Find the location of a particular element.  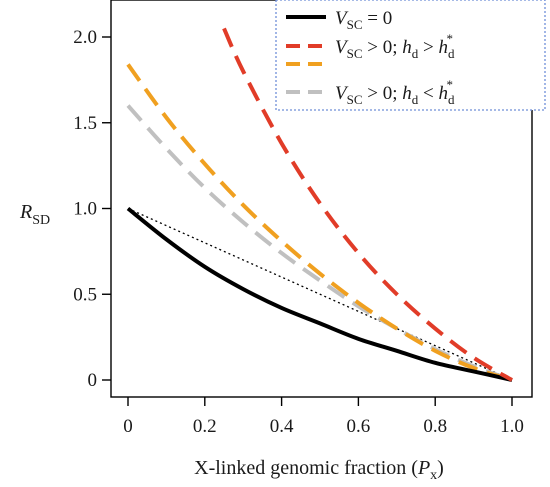

y-tick-label: 1.5 is located at coordinates (85, 123).